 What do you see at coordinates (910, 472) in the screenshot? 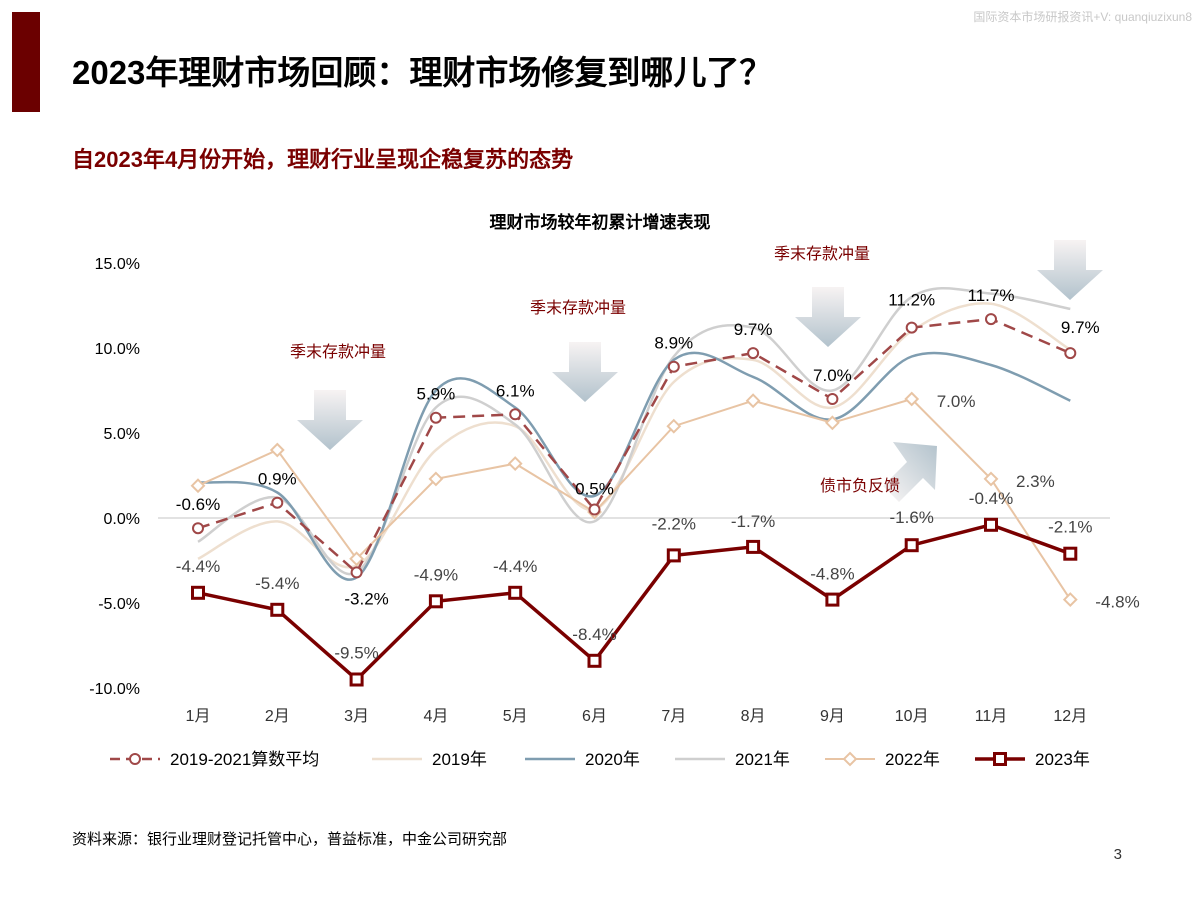
I see `up-right-arrow-icon` at bounding box center [910, 472].